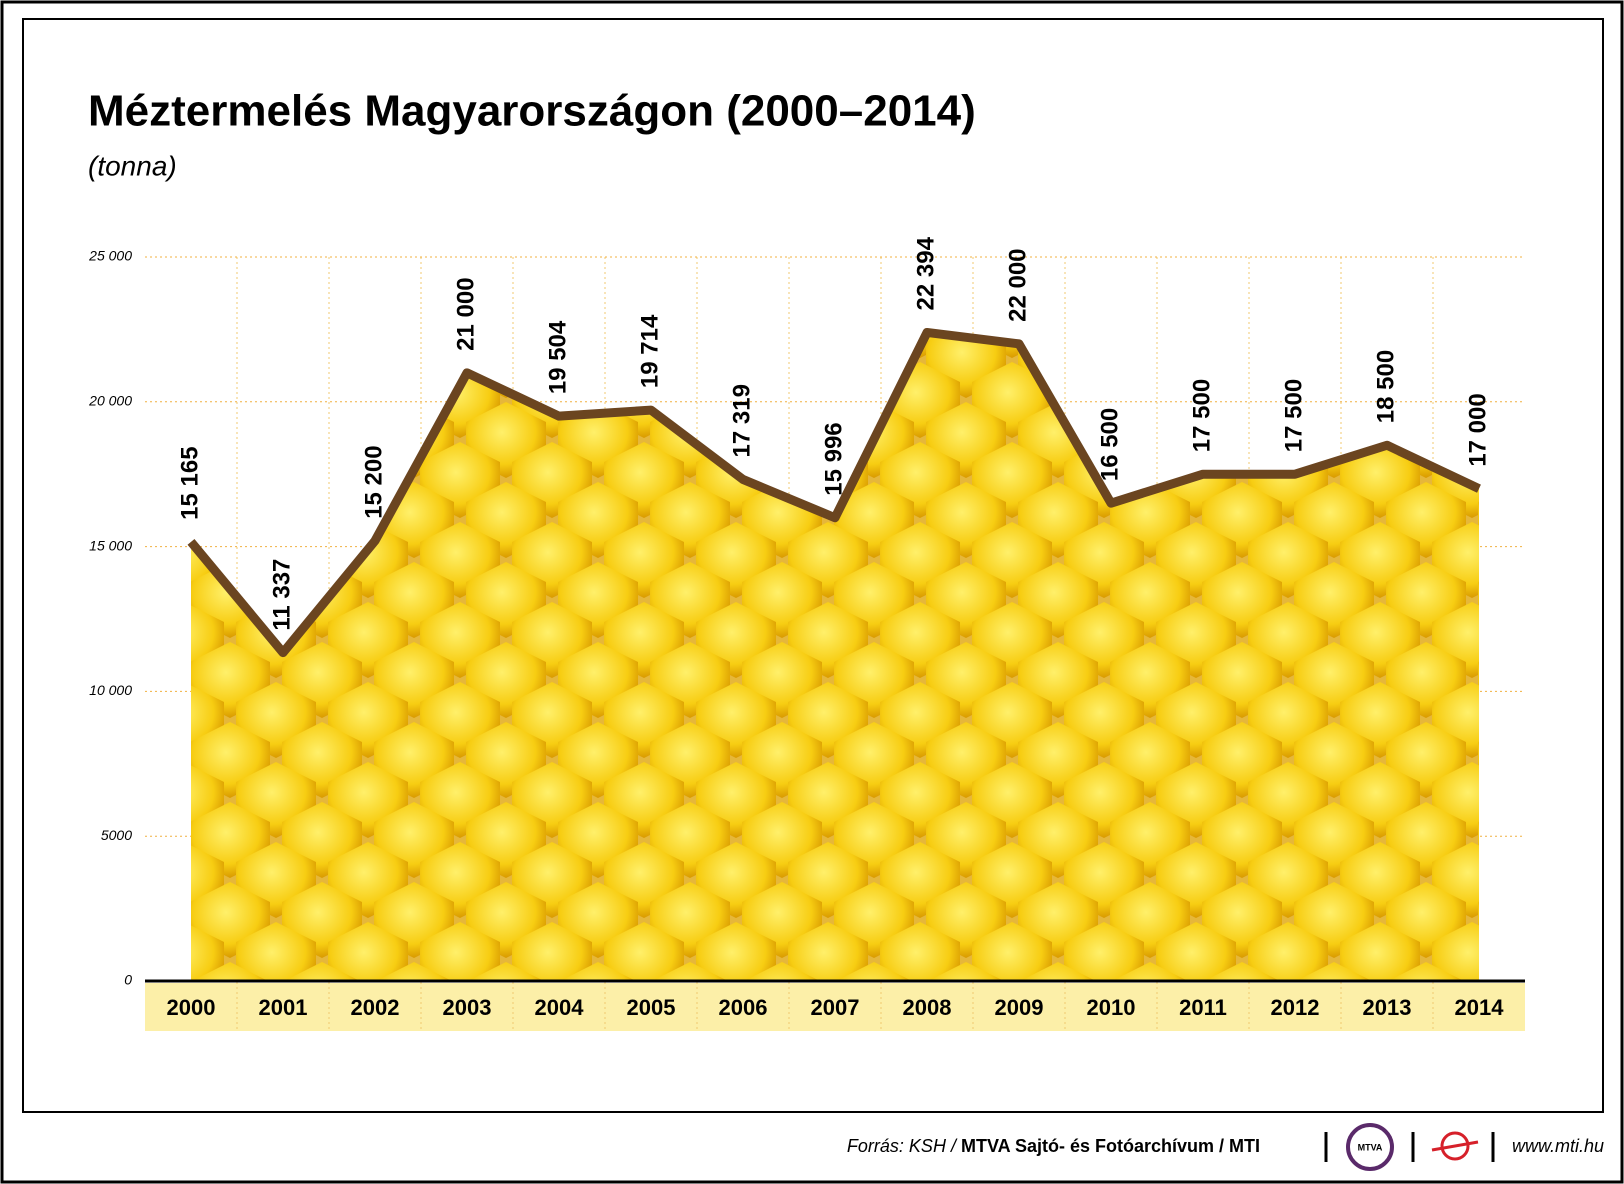  Describe the element at coordinates (927, 1007) in the screenshot. I see `x-tick-label: 2008` at that location.